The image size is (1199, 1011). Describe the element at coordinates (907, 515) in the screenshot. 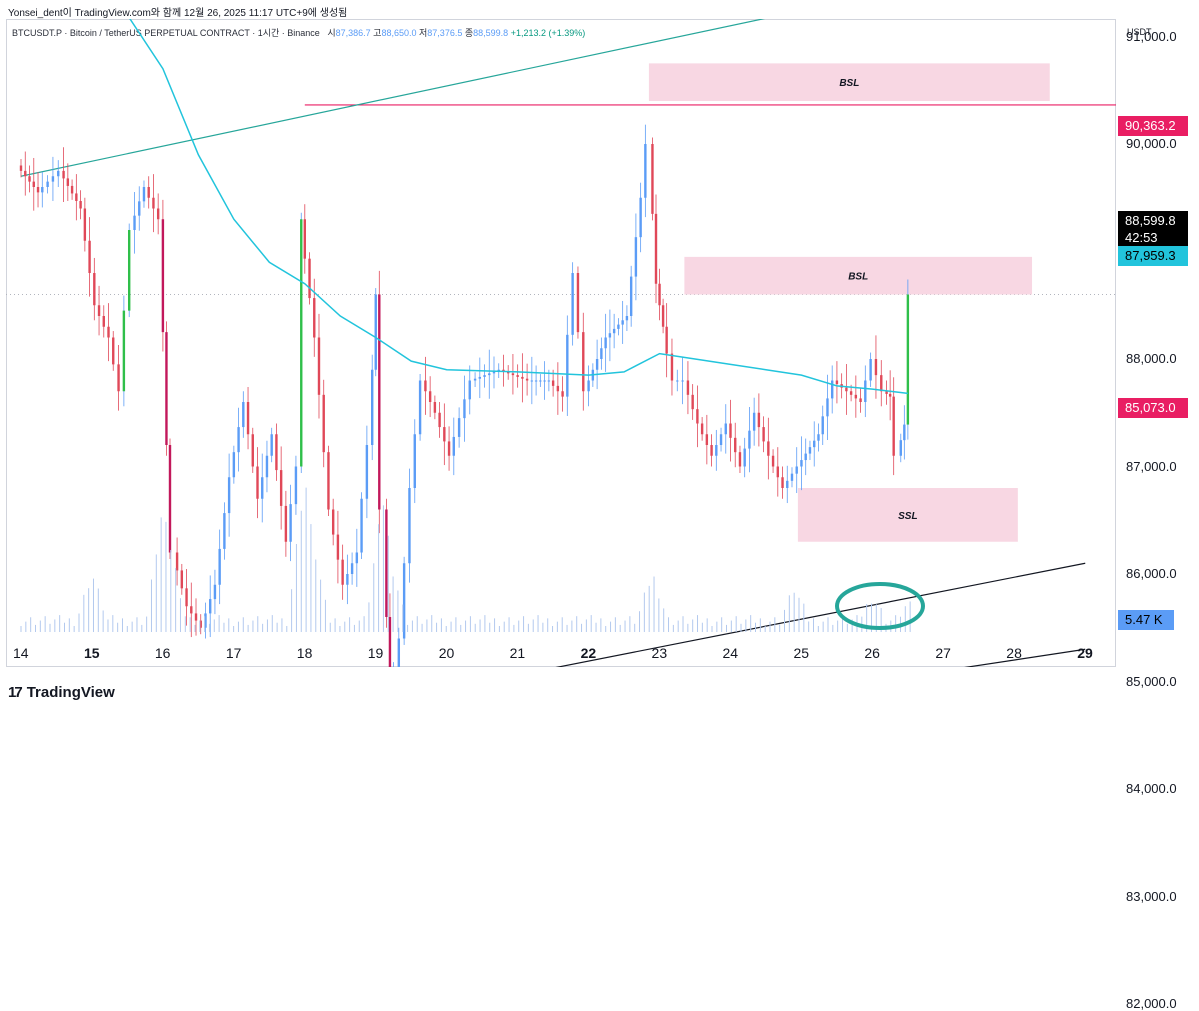

I see `liquidity-zone` at that location.